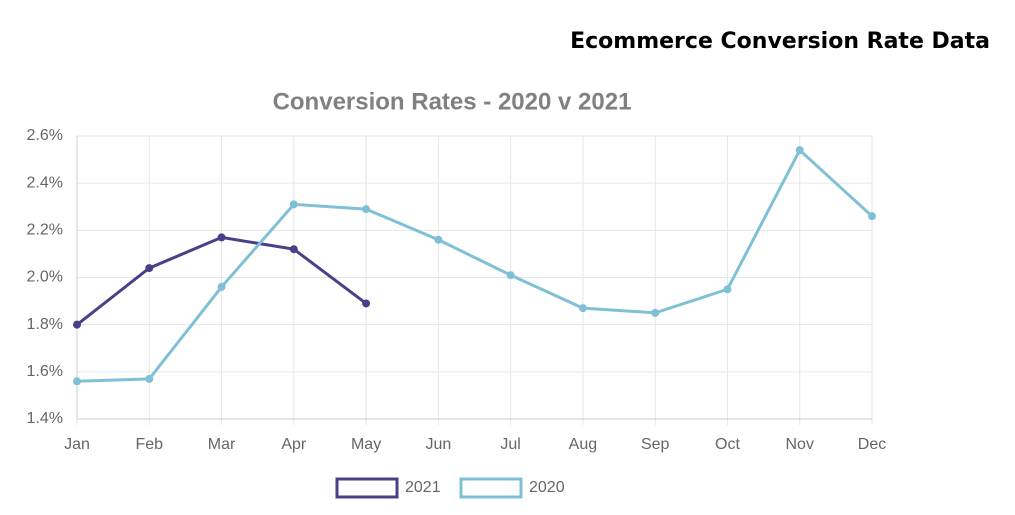  Describe the element at coordinates (45, 135) in the screenshot. I see `y-tick-label: 2.6%` at that location.